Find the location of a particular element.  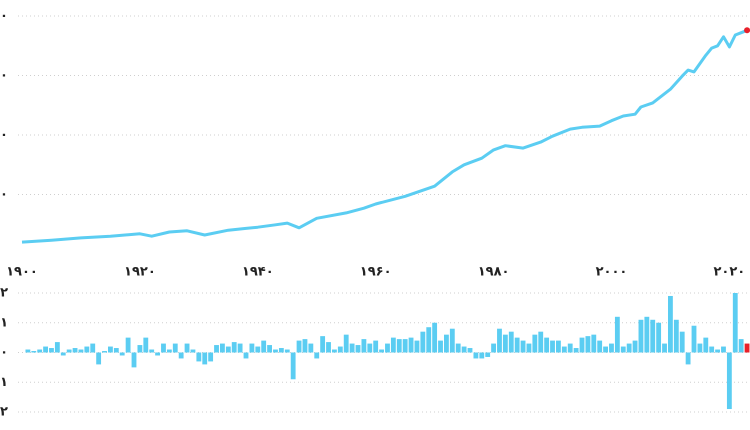

x-tick-label: ۱۹۲۰ is located at coordinates (140, 272).